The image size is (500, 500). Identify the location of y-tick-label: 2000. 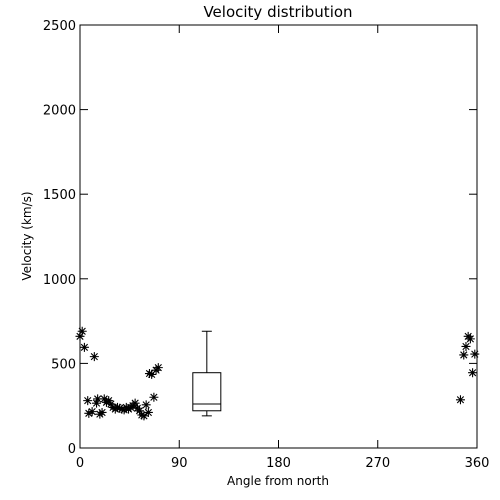
(59, 111).